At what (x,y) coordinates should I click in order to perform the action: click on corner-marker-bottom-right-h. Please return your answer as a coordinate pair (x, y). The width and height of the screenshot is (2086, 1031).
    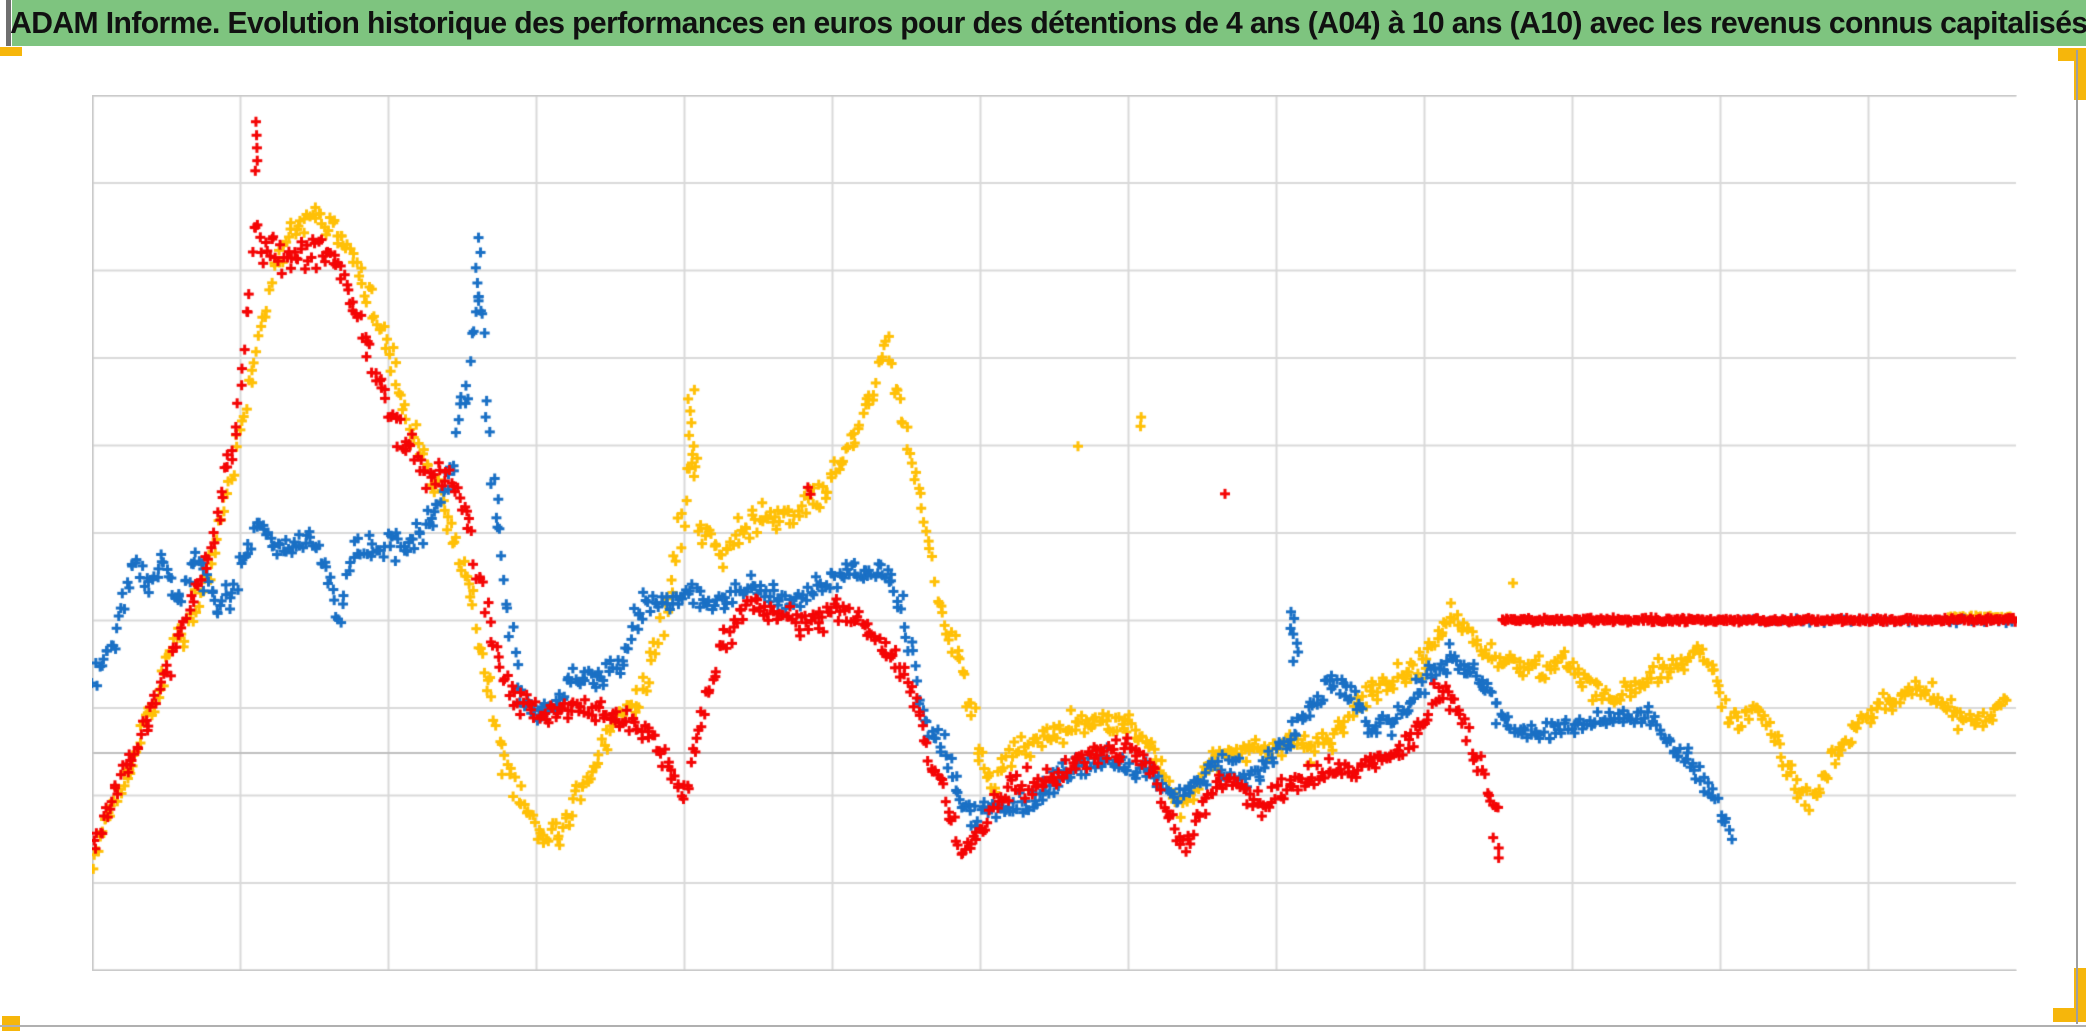
    Looking at the image, I should click on (2069, 1015).